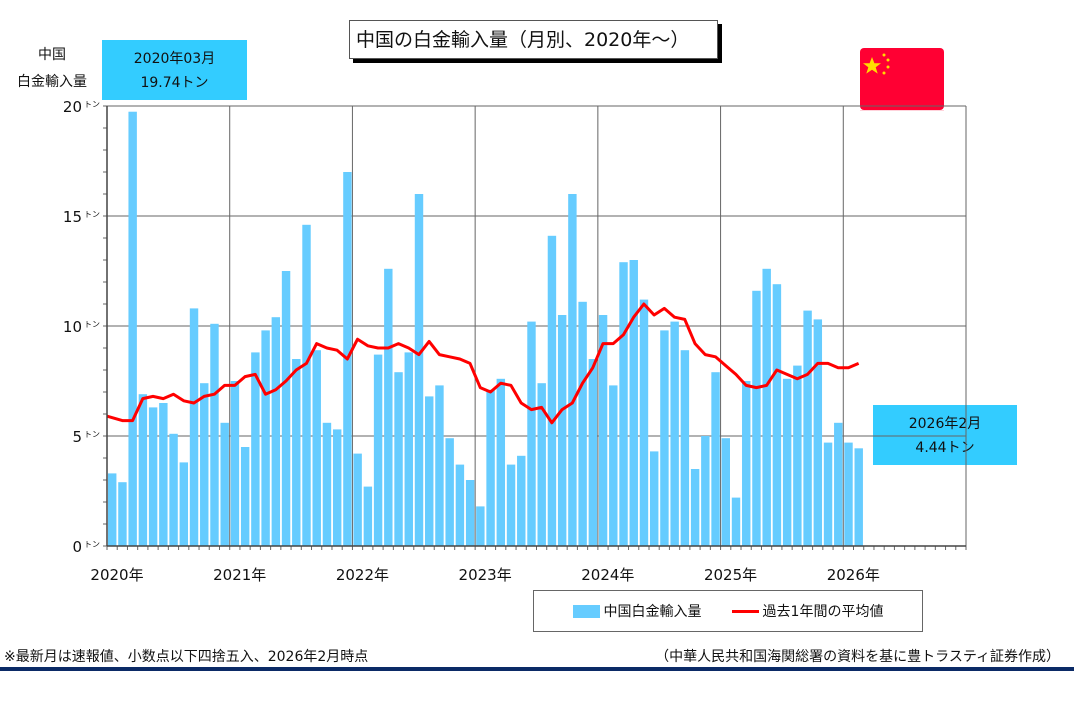  I want to click on x-tick-label: 2025年, so click(730, 575).